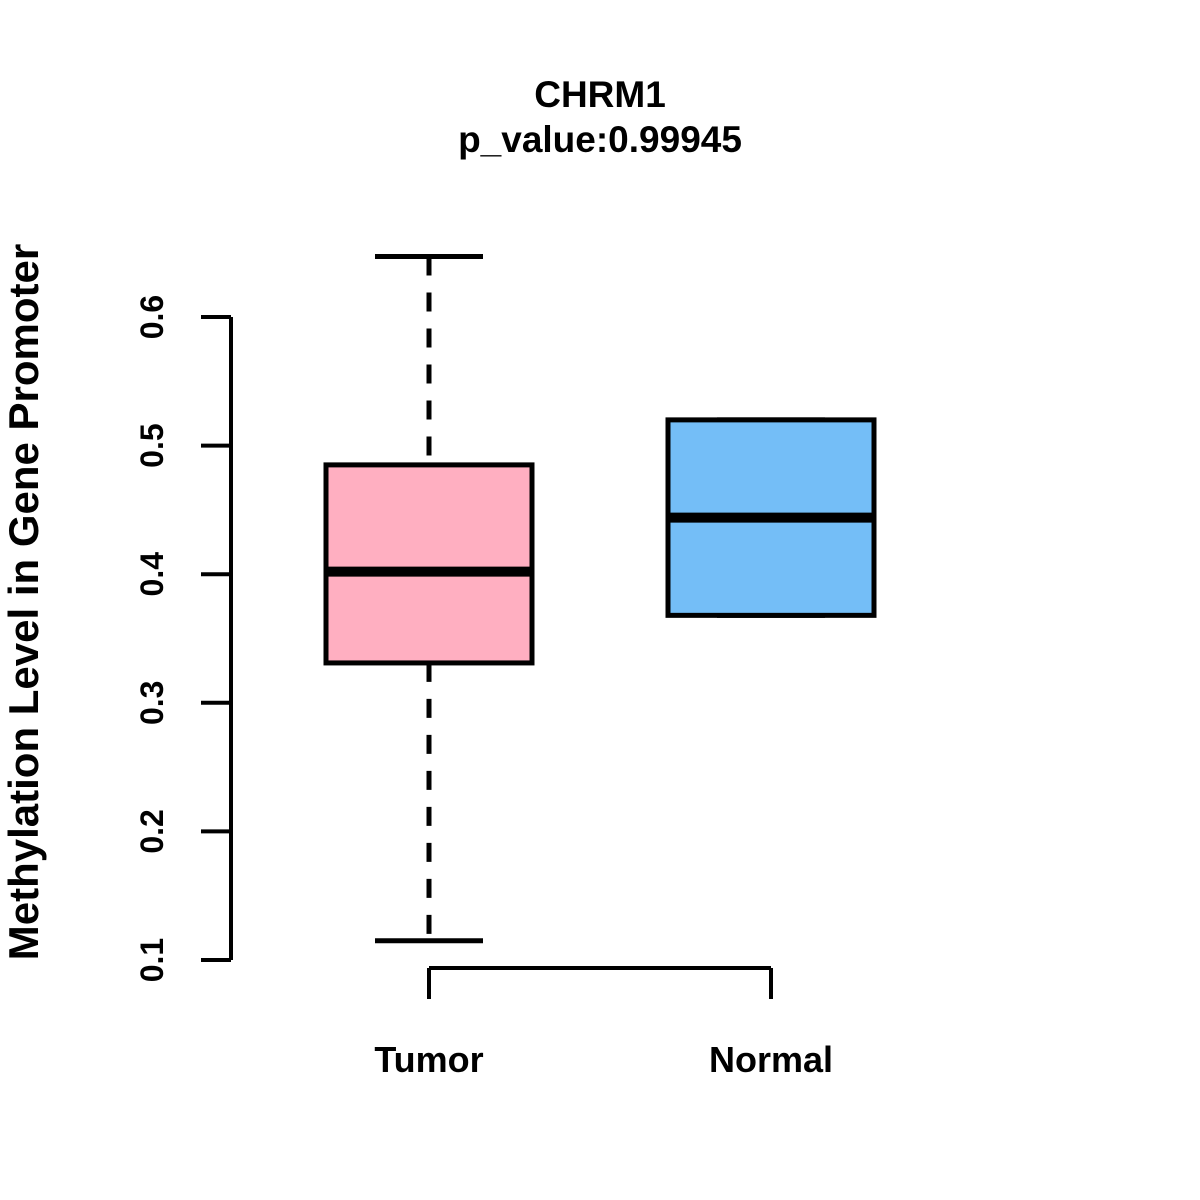  What do you see at coordinates (429, 564) in the screenshot?
I see `iqr-box` at bounding box center [429, 564].